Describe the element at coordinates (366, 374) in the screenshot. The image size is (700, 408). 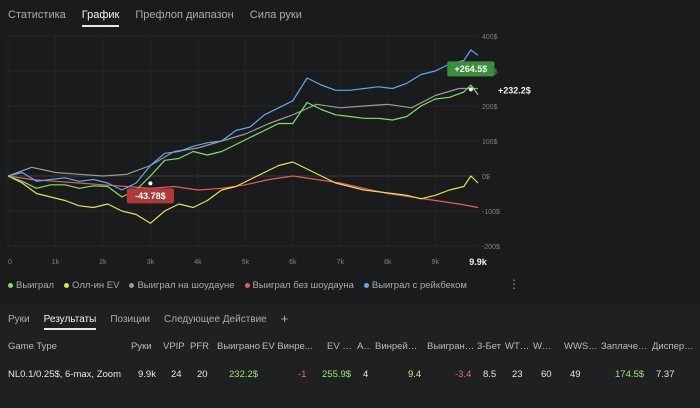
I see `cell-ag: 4` at that location.